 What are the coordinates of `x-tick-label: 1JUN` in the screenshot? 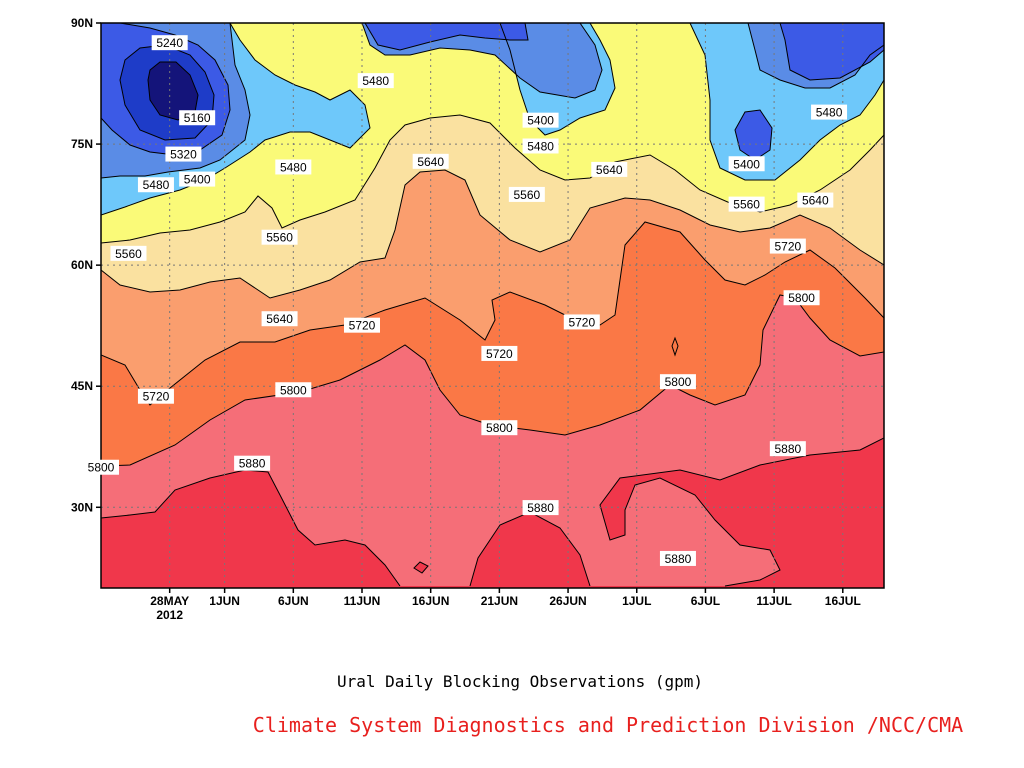 It's located at (224, 601).